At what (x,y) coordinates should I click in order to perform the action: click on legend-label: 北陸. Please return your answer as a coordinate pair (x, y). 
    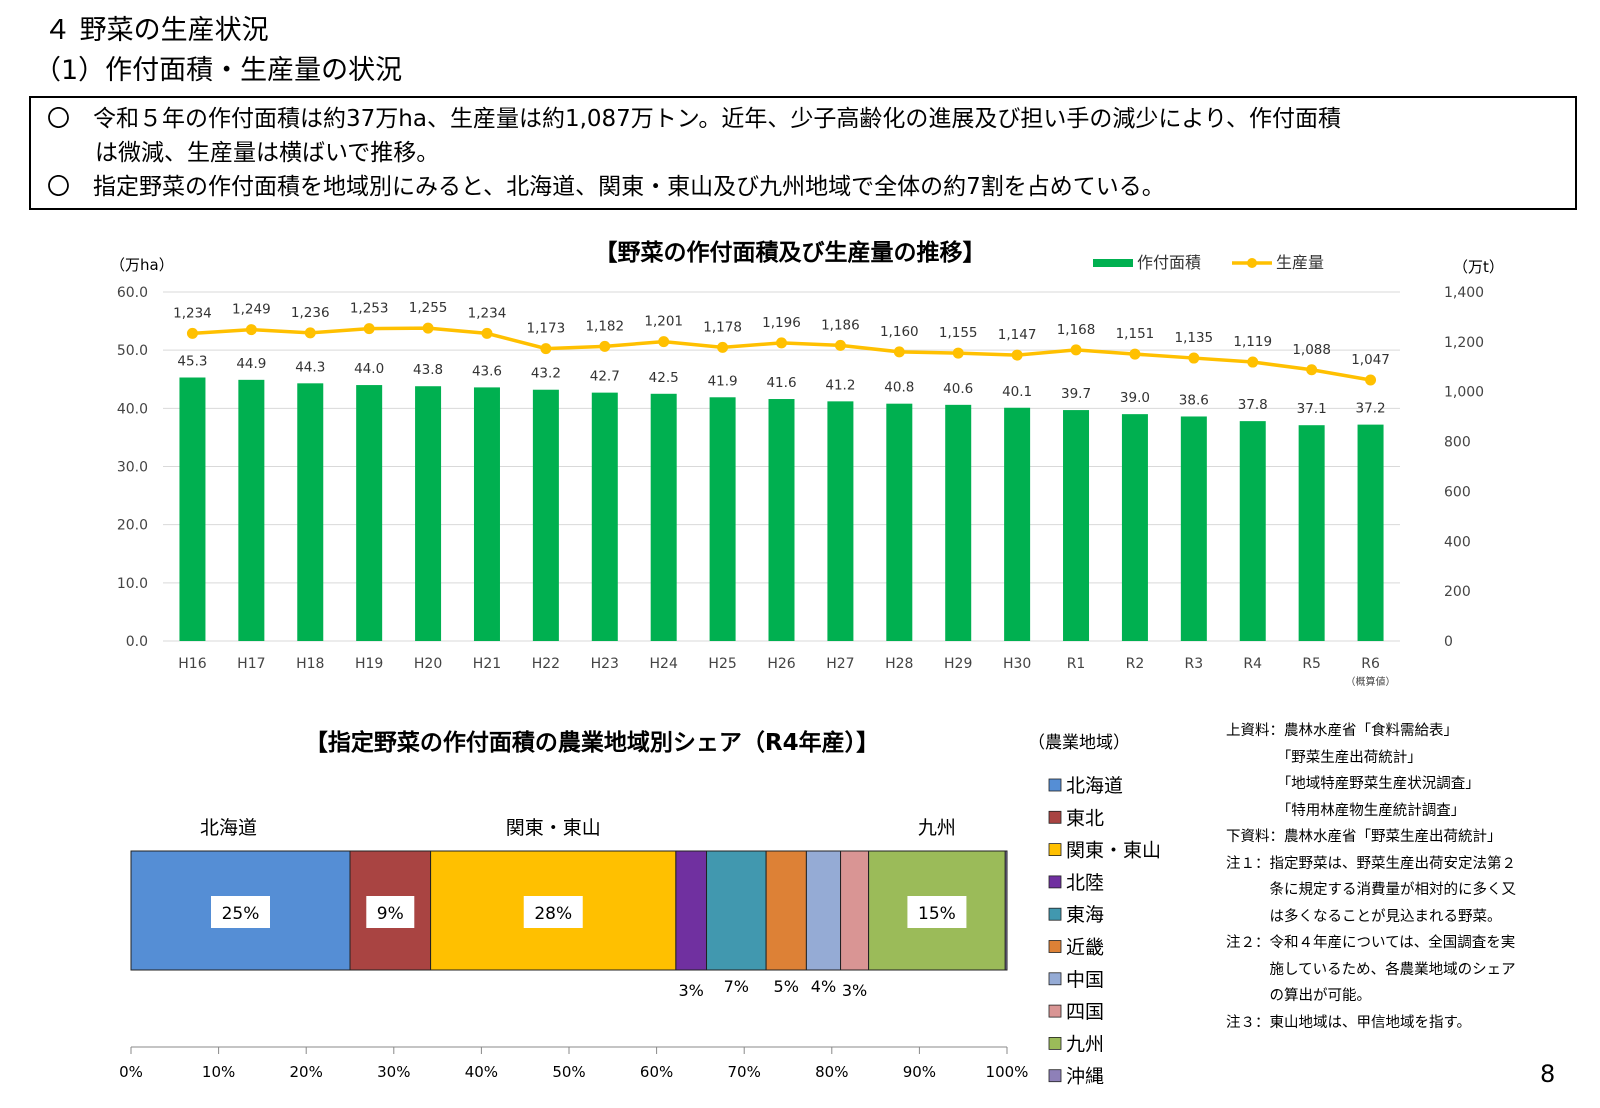
    Looking at the image, I should click on (1085, 883).